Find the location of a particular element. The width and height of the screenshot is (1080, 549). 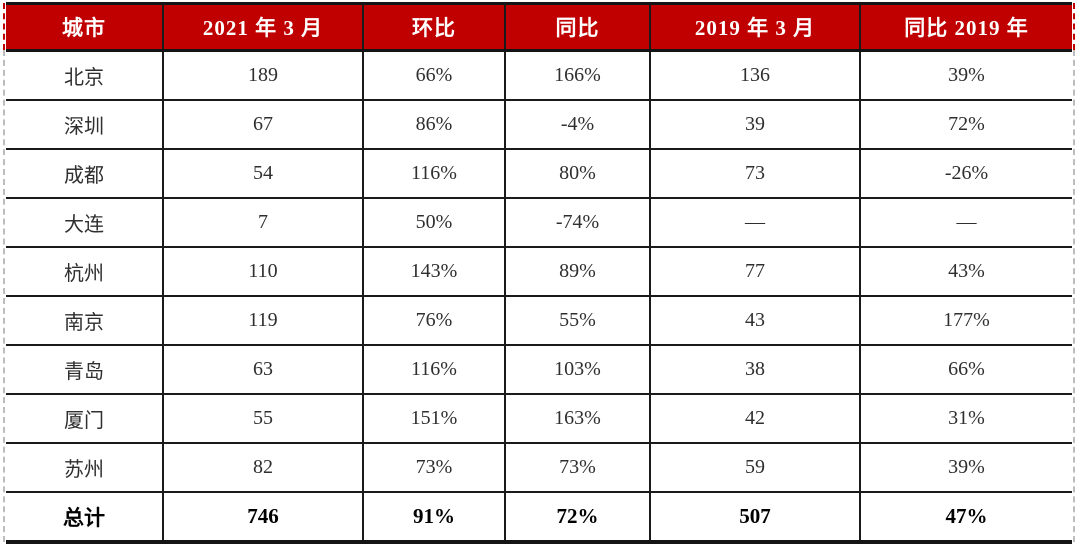

value-cell: -4% is located at coordinates (577, 125).